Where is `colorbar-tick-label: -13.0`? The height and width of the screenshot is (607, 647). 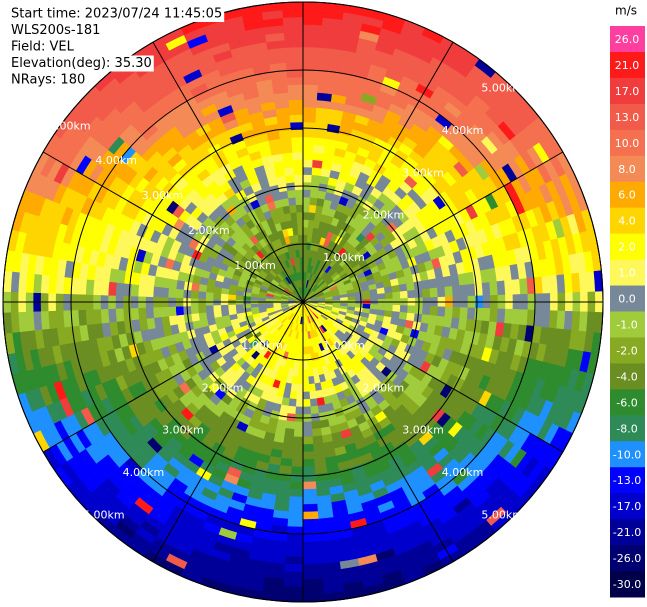 colorbar-tick-label: -13.0 is located at coordinates (627, 480).